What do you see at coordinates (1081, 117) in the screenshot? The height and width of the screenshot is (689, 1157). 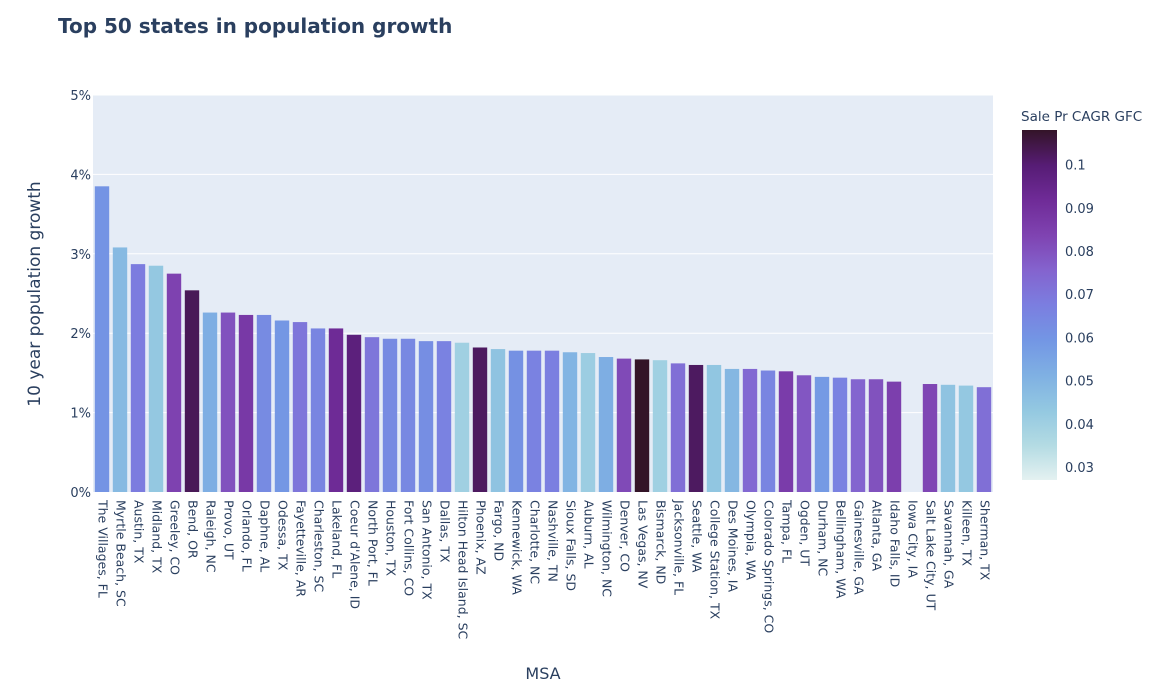 I see `colorbar-title: Sale Pr CAGR GFC` at bounding box center [1081, 117].